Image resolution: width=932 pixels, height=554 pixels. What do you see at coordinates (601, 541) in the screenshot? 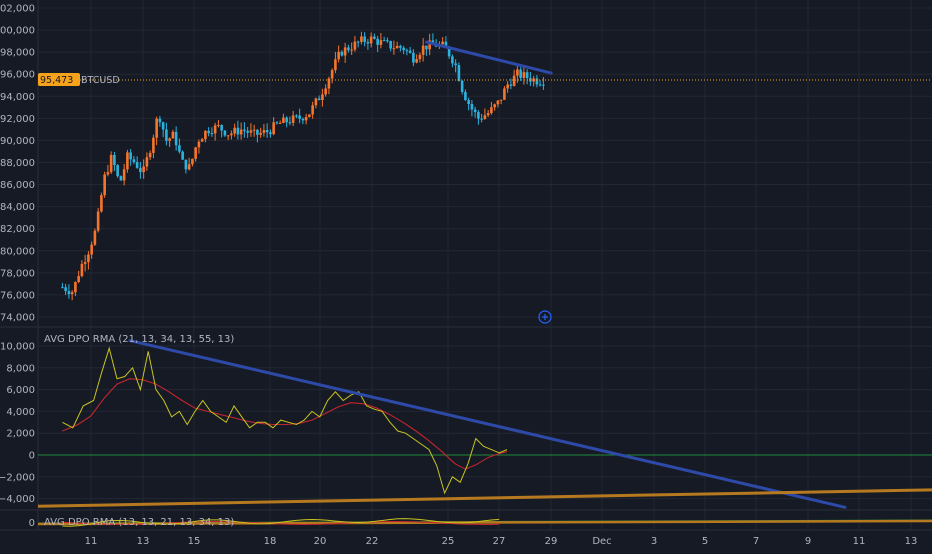
I see `time-tick-label: Dec` at bounding box center [601, 541].